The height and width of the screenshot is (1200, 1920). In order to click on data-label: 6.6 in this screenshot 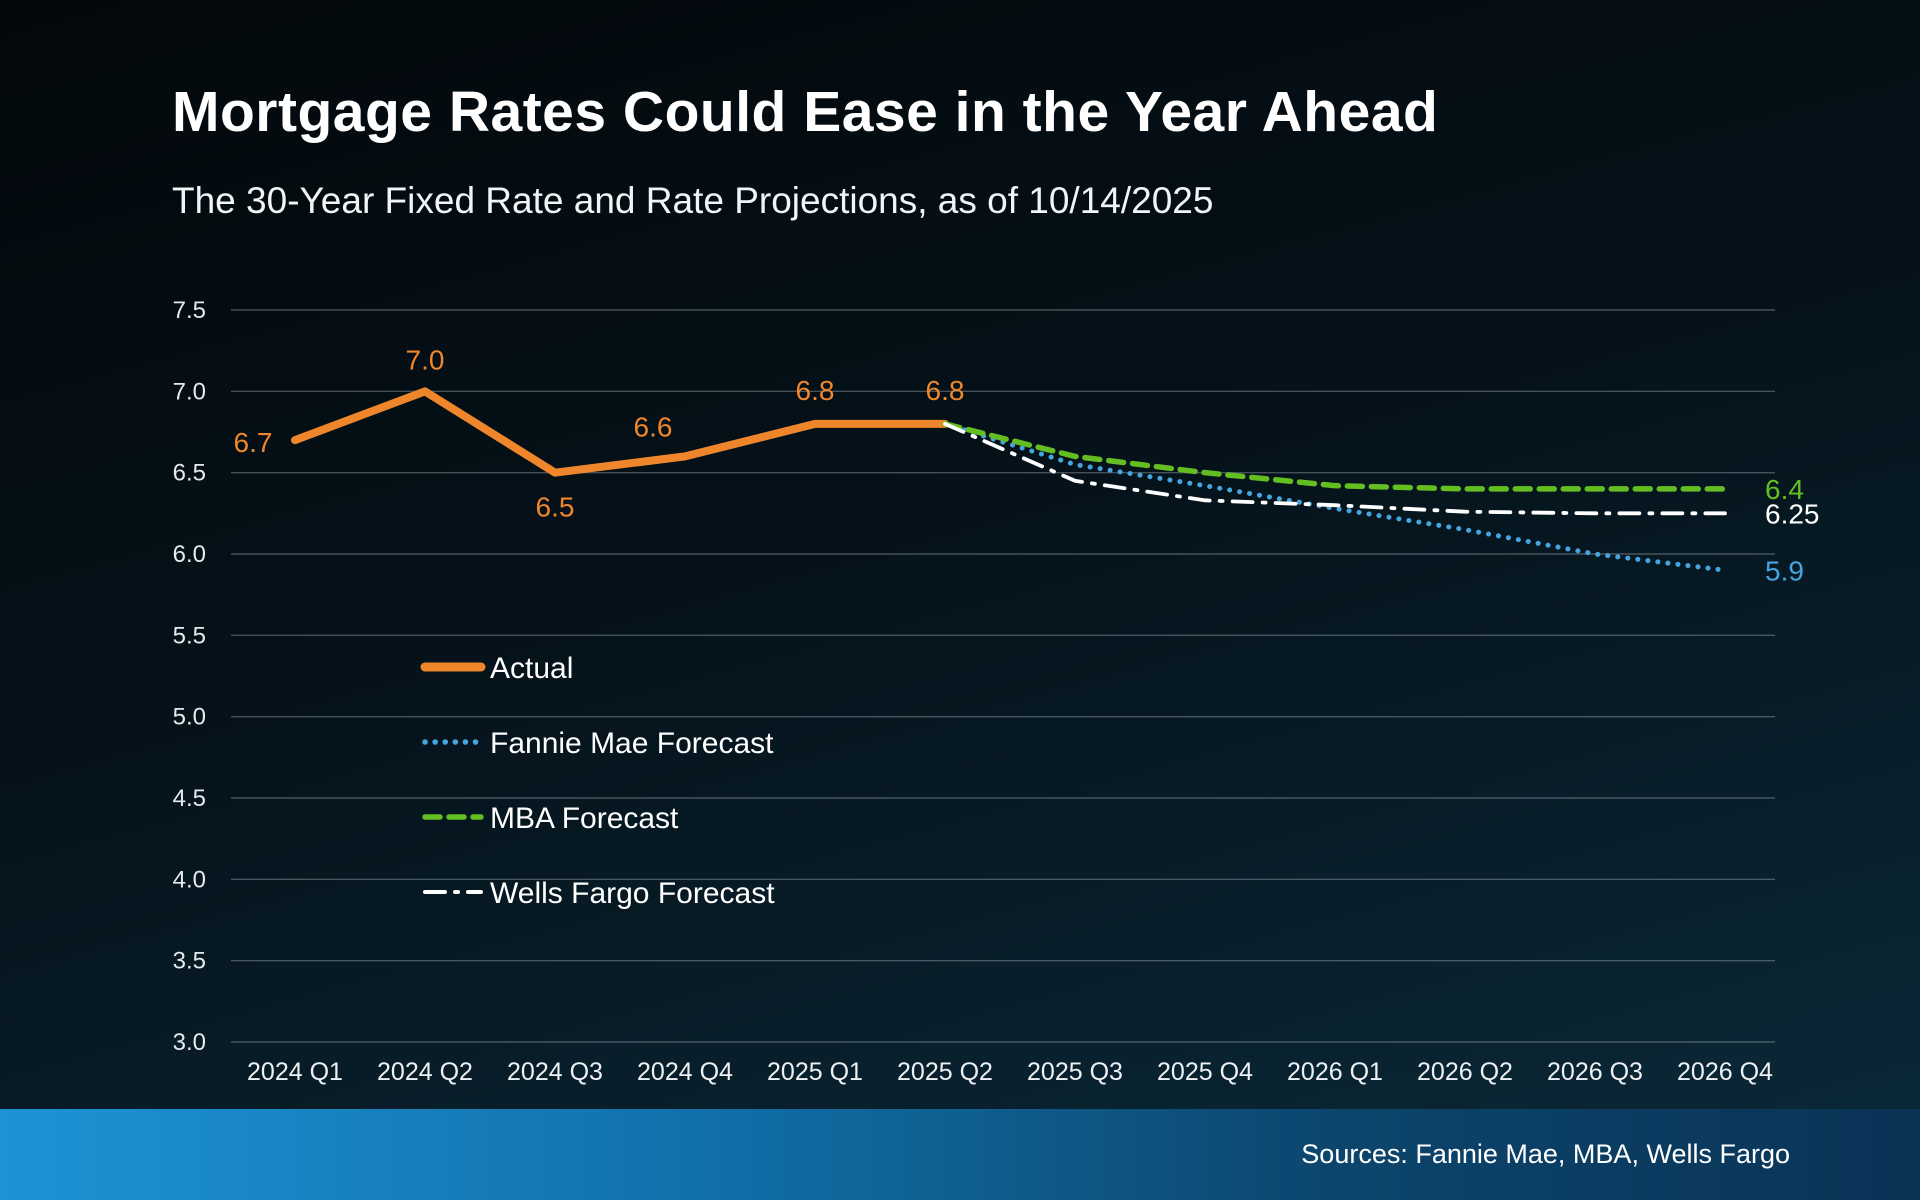, I will do `click(653, 426)`.